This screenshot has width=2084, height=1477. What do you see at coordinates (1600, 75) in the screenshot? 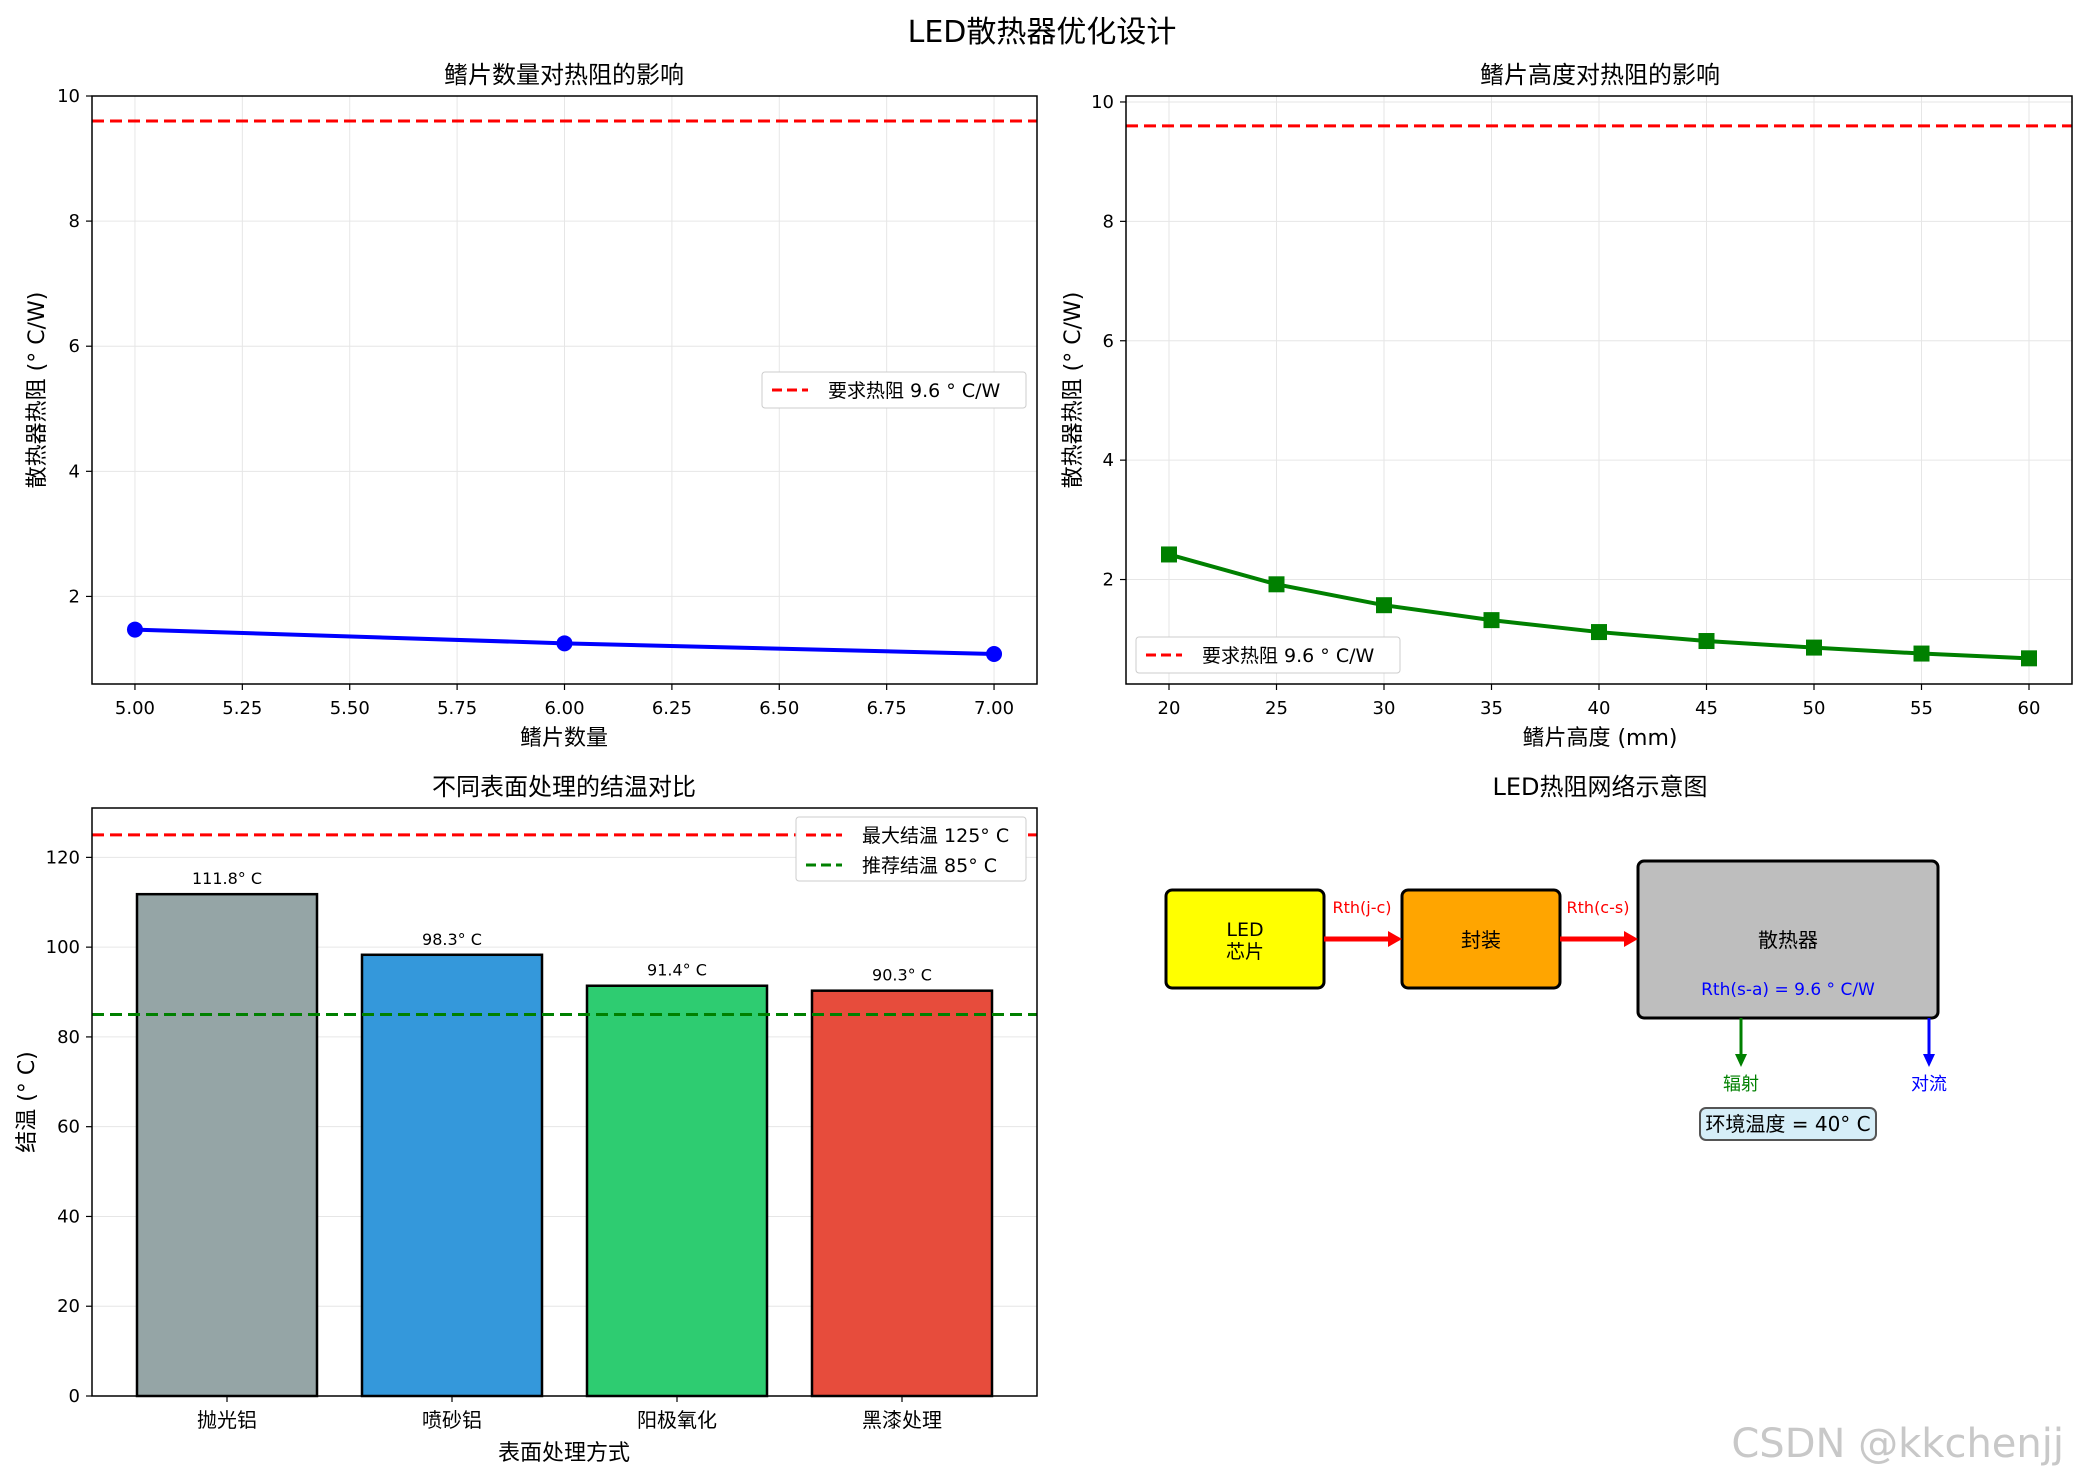
I see `chart-title: 鳍片高度对热阻的影响` at bounding box center [1600, 75].